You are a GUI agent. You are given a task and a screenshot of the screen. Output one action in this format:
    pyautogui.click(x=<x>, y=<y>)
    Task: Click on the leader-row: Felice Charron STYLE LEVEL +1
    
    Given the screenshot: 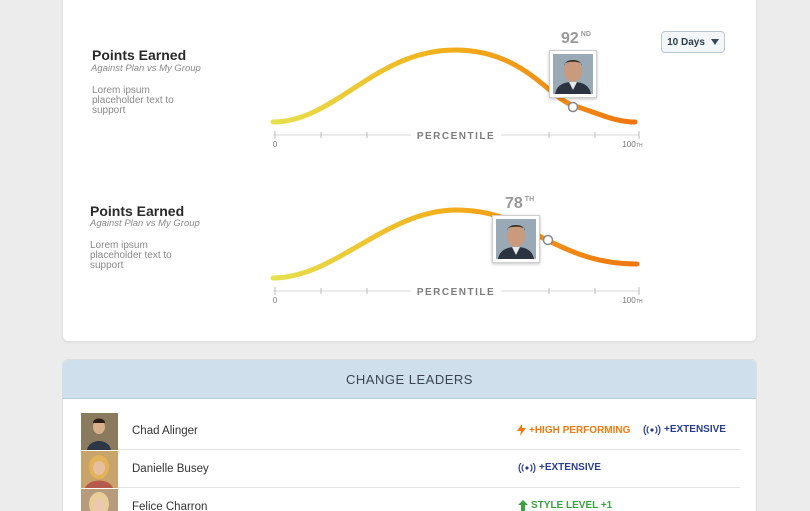 What is the action you would take?
    pyautogui.click(x=410, y=499)
    